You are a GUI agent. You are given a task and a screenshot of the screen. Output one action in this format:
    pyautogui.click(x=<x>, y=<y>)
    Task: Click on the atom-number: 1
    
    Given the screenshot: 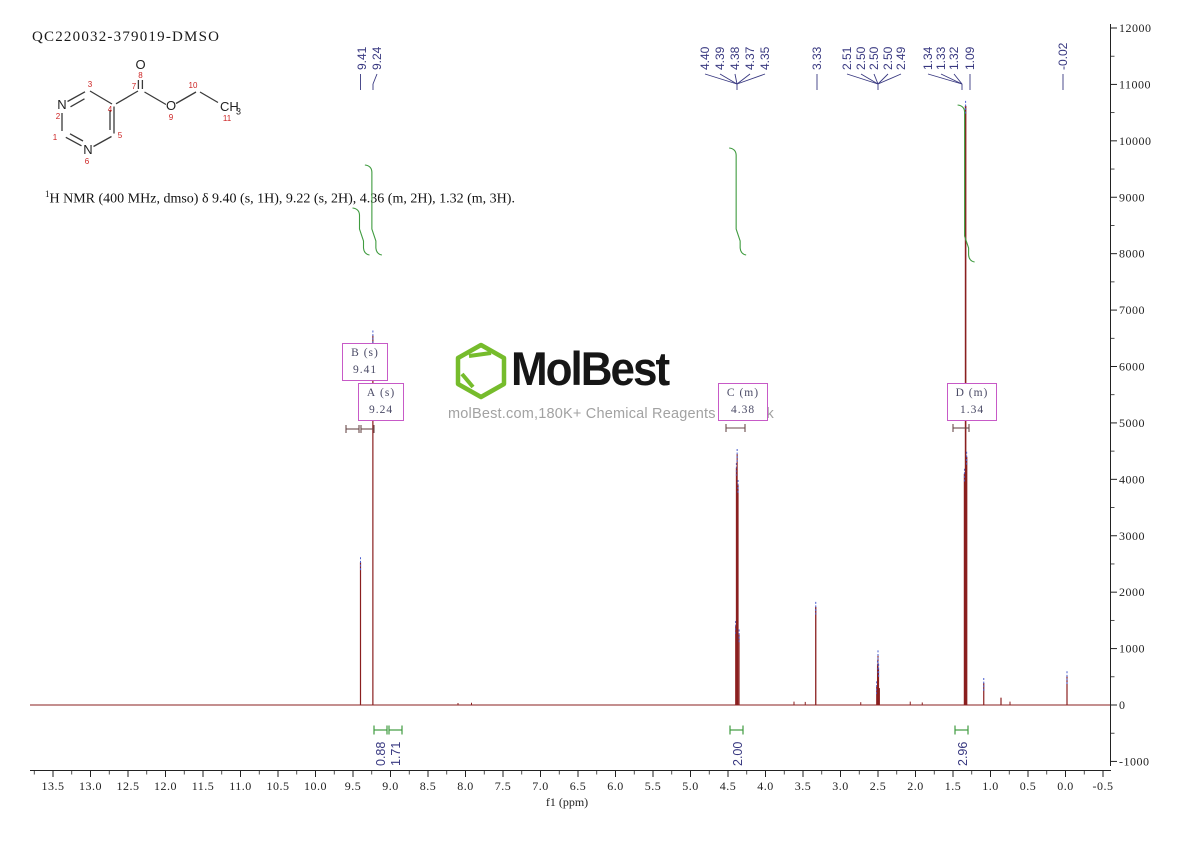 What is the action you would take?
    pyautogui.click(x=55, y=137)
    